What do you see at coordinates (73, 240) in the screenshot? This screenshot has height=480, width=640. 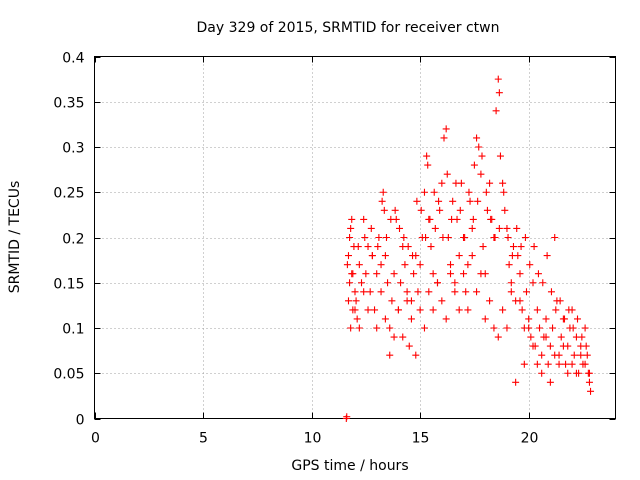 I see `y-tick-label: 0.2` at bounding box center [73, 240].